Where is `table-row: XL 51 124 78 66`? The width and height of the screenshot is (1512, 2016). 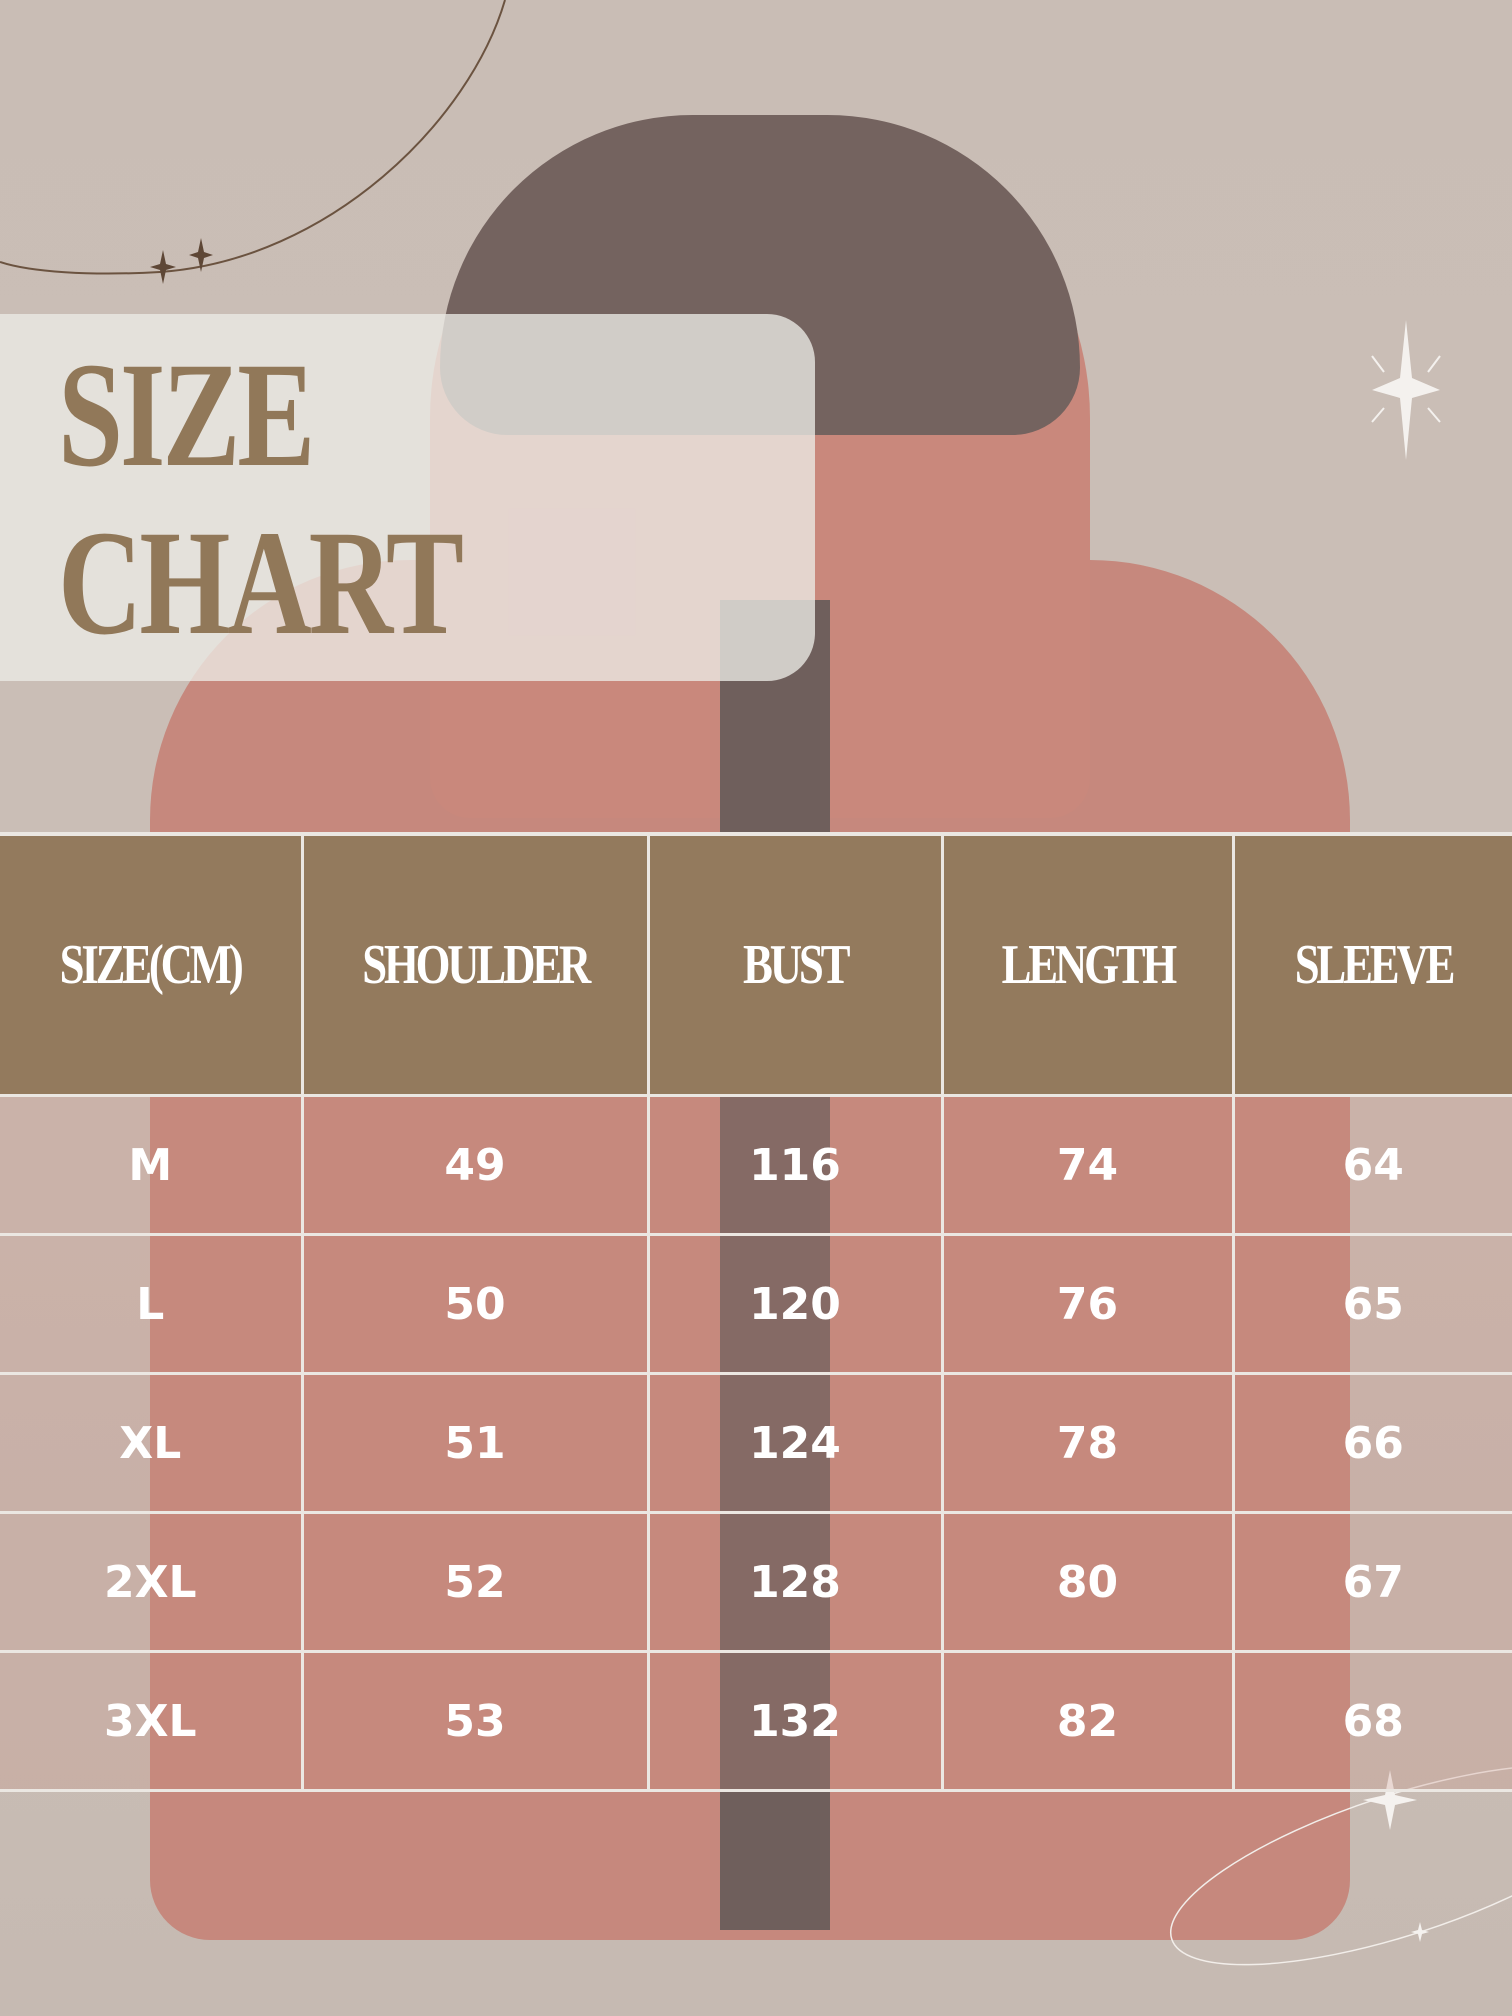 table-row: XL 51 124 78 66 is located at coordinates (756, 1443).